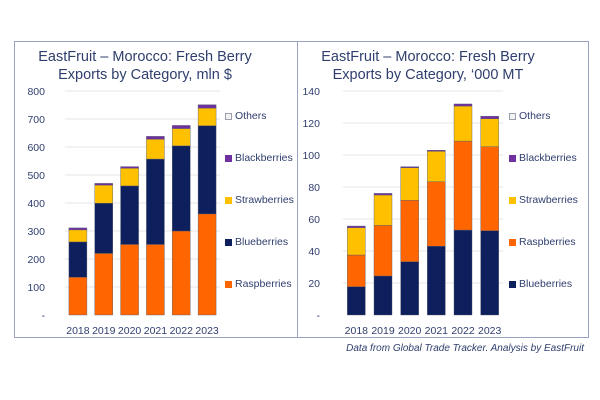 Image resolution: width=600 pixels, height=400 pixels. Describe the element at coordinates (145, 75) in the screenshot. I see `chart-title-line-2: Exports by Category, mln $` at that location.